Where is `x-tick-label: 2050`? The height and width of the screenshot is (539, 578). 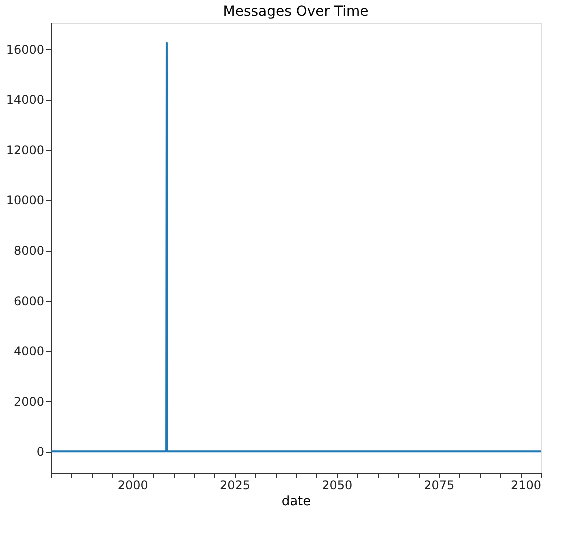
x-tick-label: 2050 is located at coordinates (337, 485).